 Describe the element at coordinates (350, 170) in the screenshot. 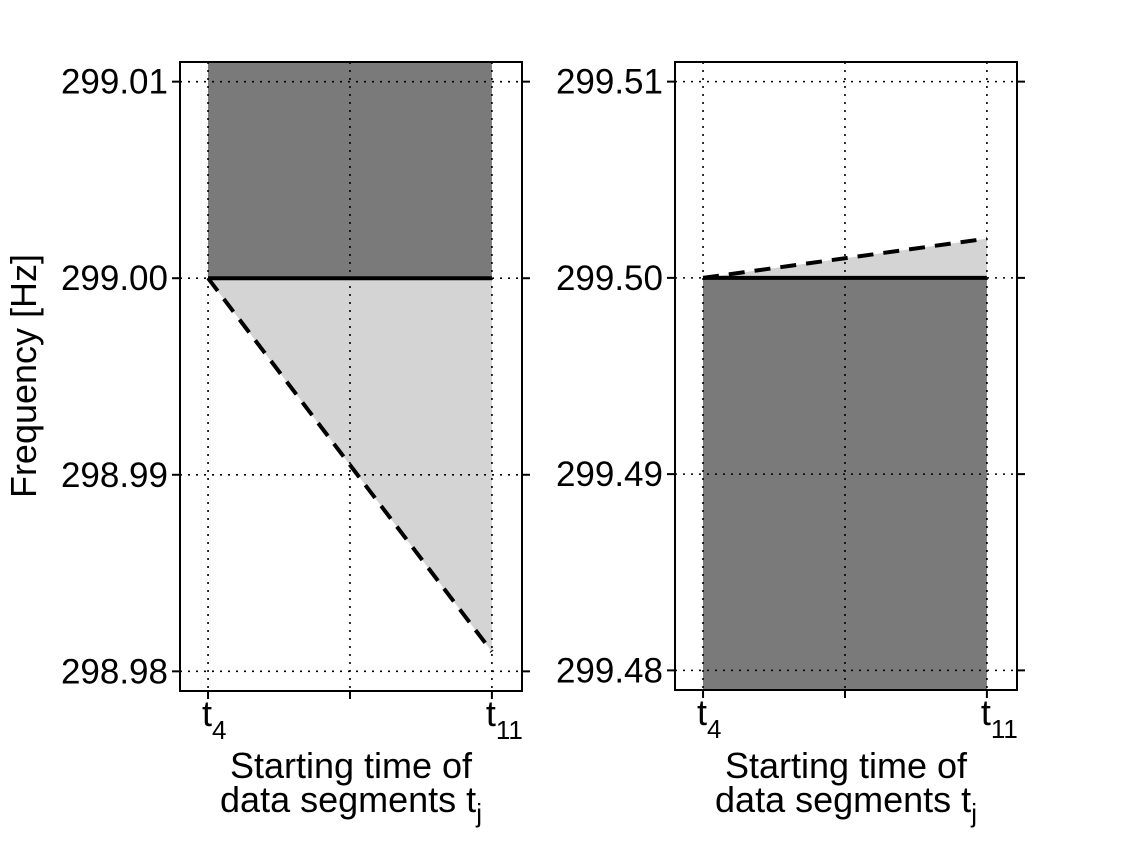

I see `dark-band-above-signal` at that location.